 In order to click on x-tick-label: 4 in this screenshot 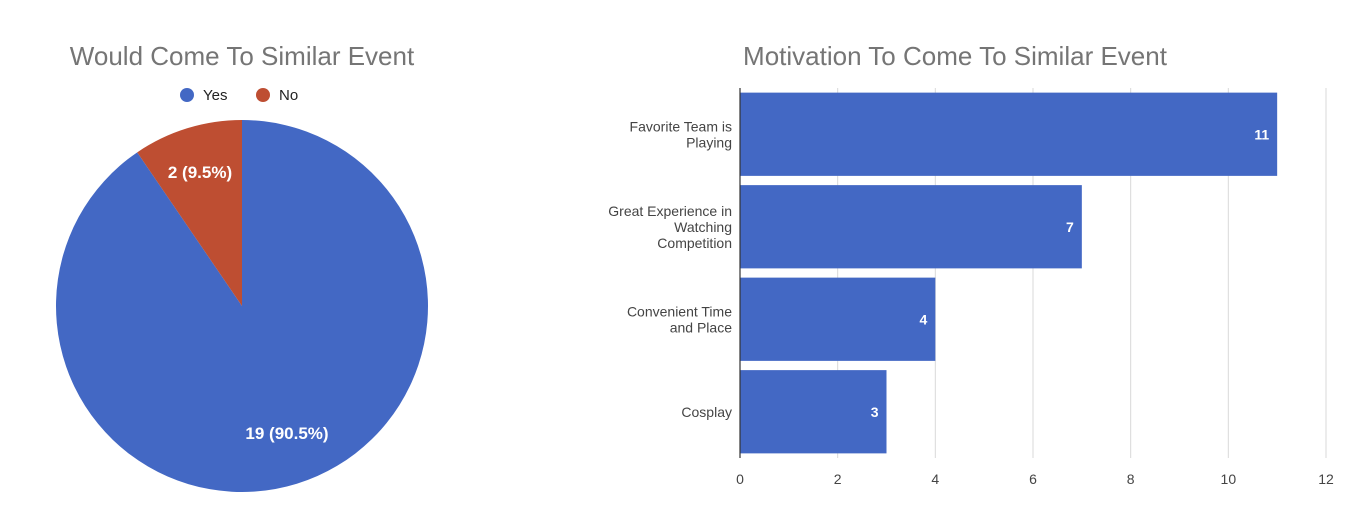, I will do `click(935, 479)`.